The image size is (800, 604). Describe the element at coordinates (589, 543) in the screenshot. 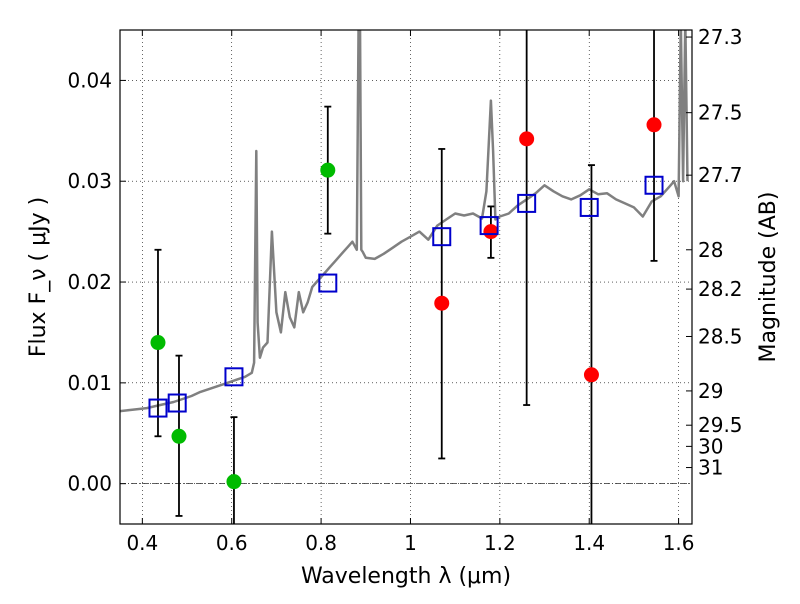

I see `x-tick-label: 1.4` at that location.